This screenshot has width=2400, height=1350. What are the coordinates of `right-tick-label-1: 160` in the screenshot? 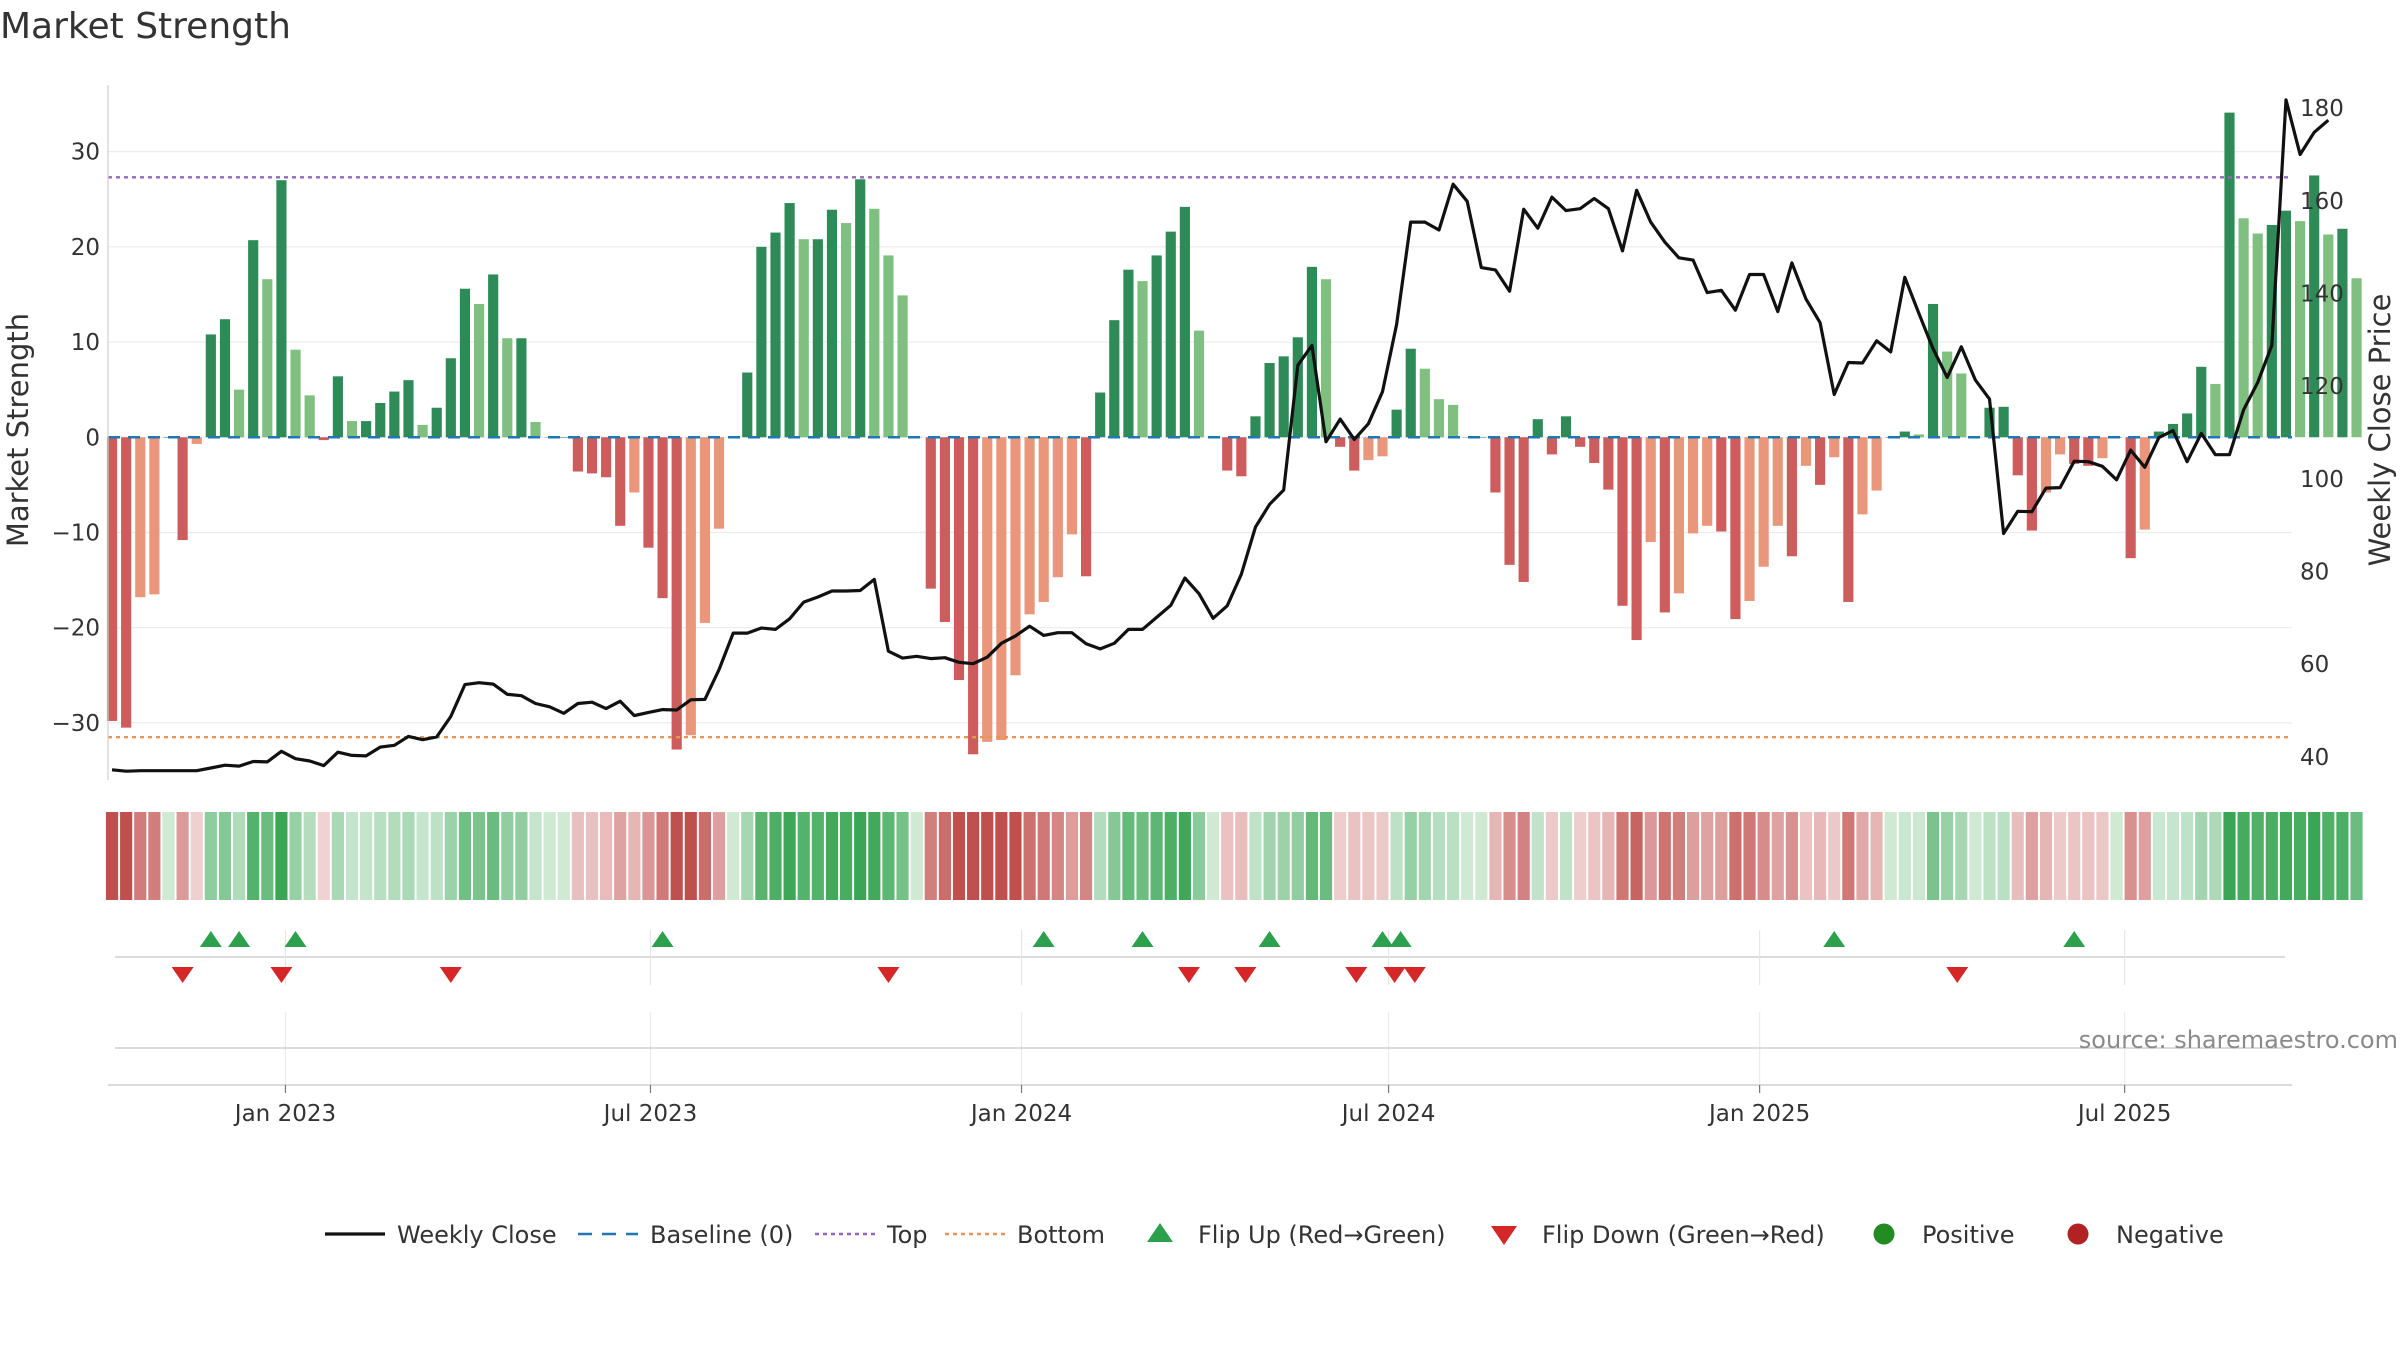 It's located at (2322, 202).